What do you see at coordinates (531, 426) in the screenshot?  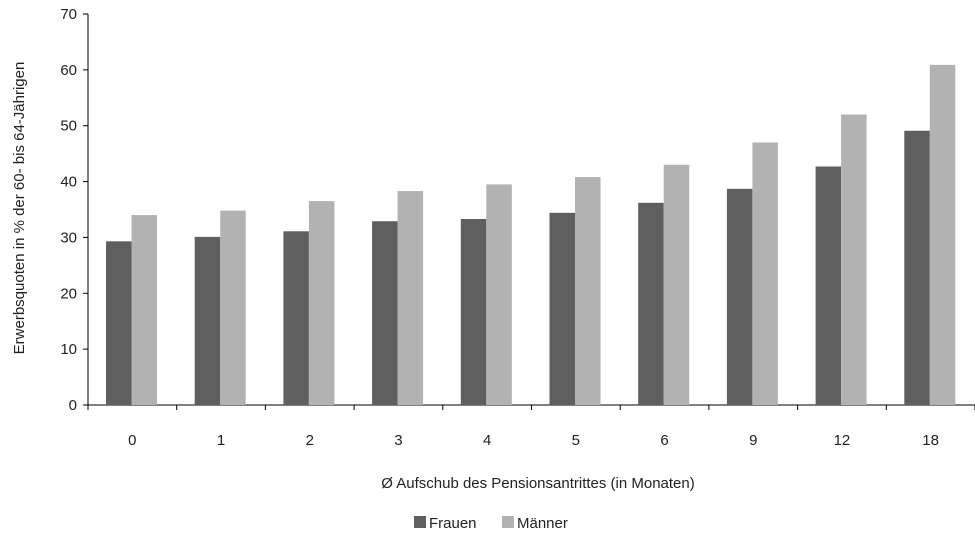 I see `x-axis: 0 1 2 3 4 5 6 9 12 18` at bounding box center [531, 426].